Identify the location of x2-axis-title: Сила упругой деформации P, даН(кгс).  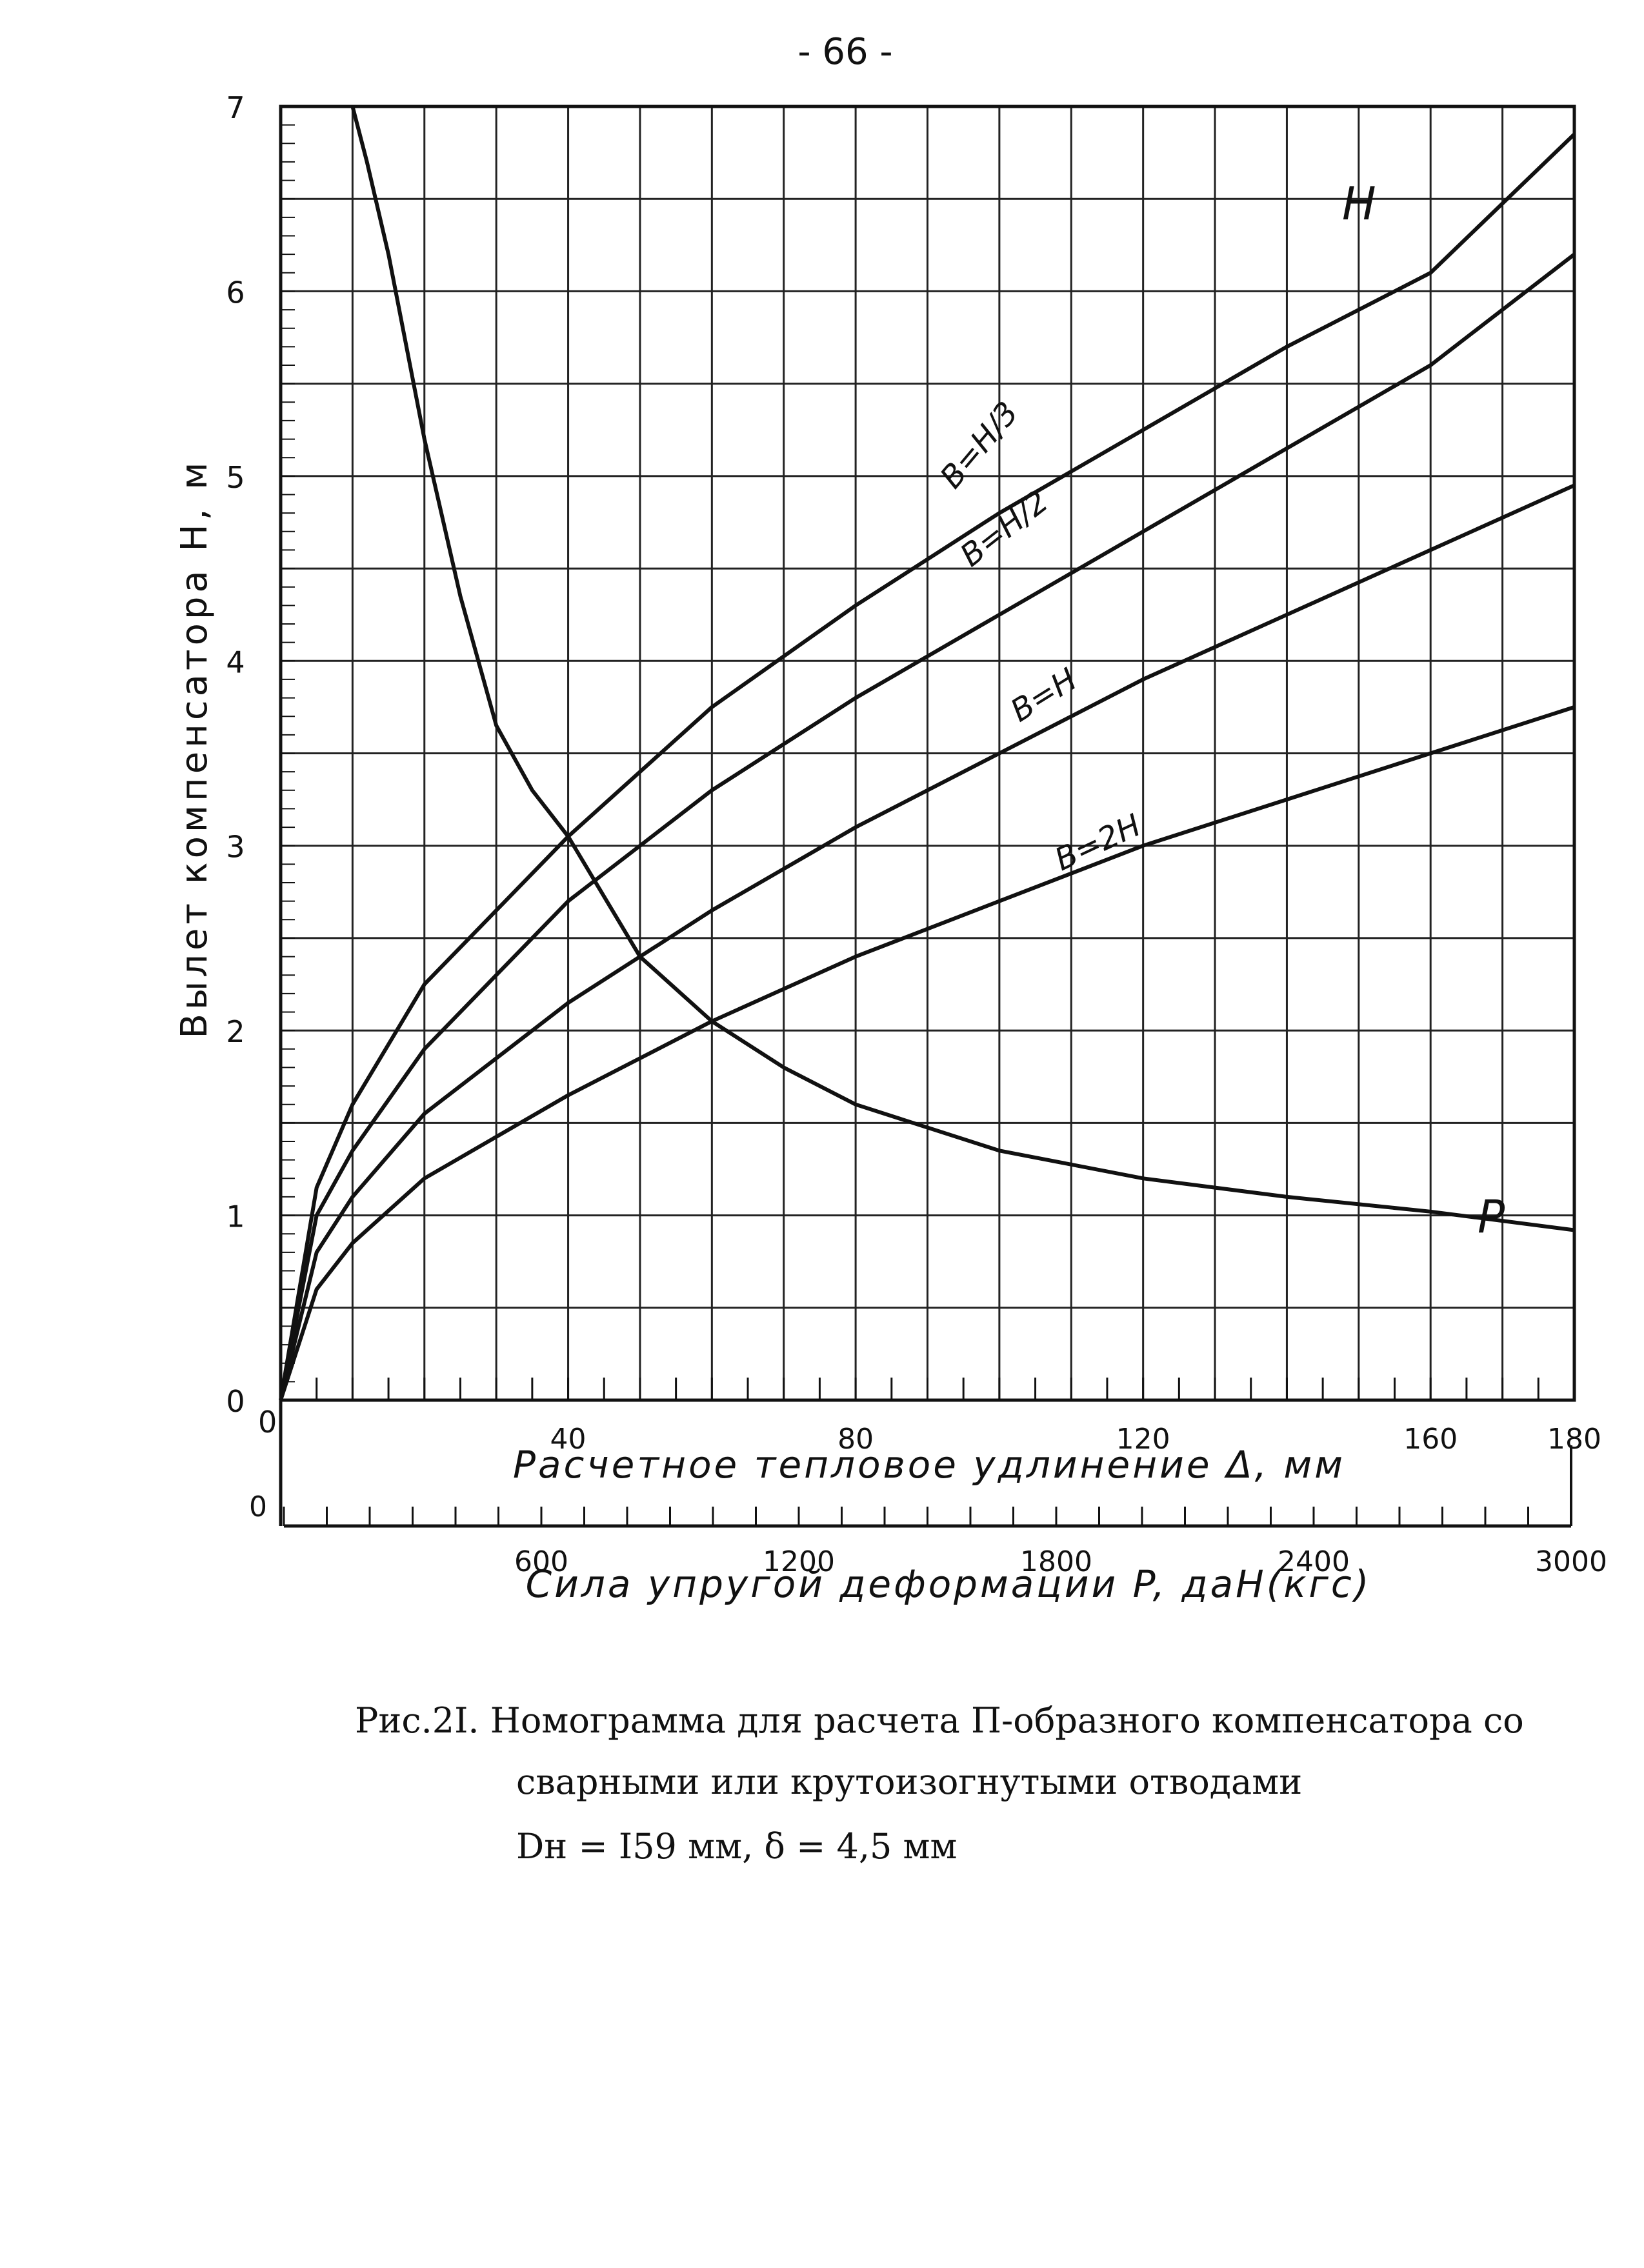
(949, 1584).